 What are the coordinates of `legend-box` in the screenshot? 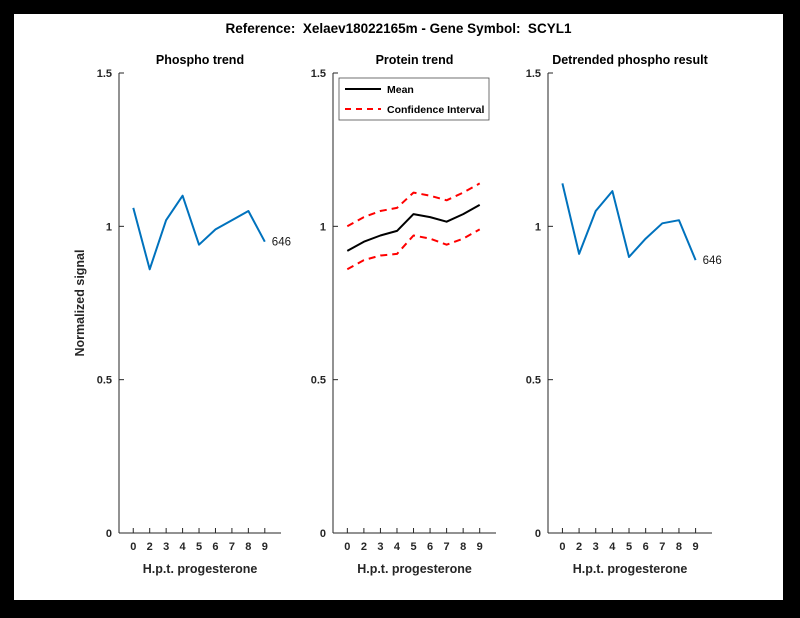 It's located at (414, 99).